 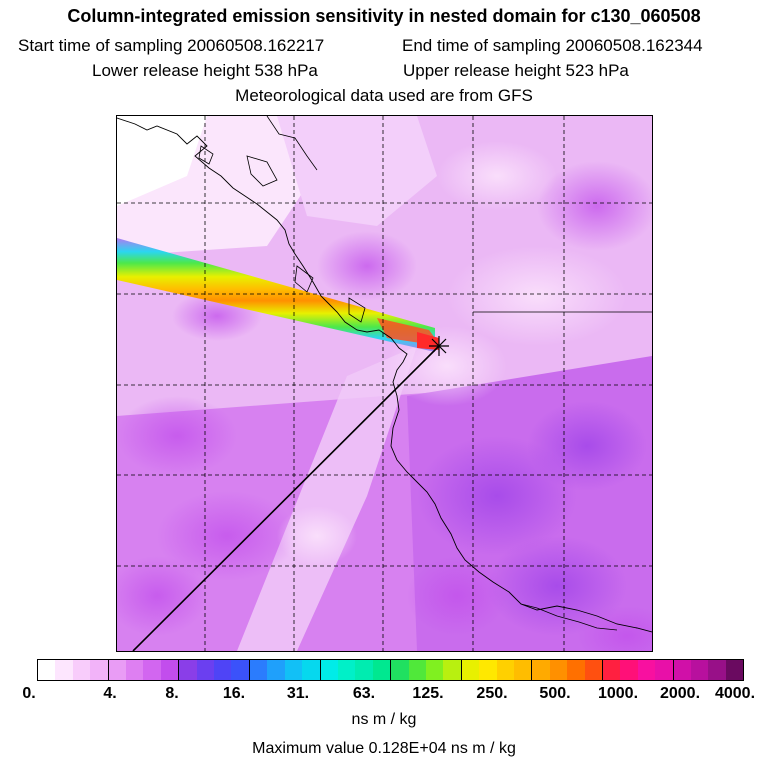 I want to click on colorbar-tick: 8., so click(x=172, y=693).